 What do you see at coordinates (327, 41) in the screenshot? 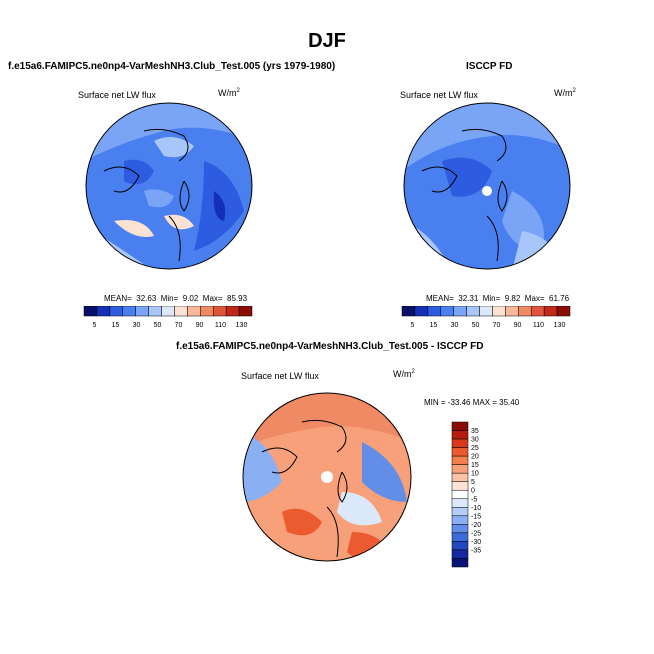
I see `page-title: DJF` at bounding box center [327, 41].